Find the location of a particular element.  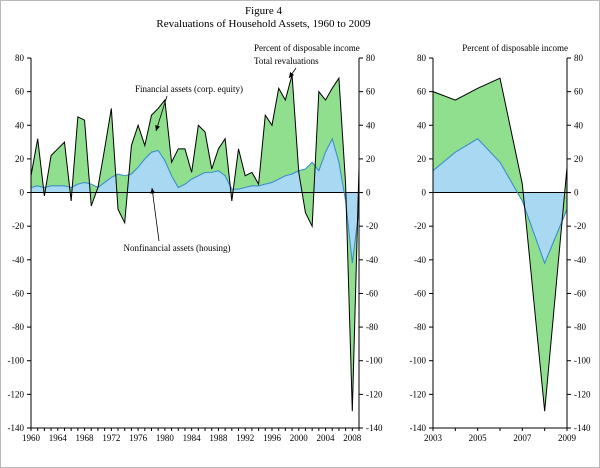

x-tick-label: 2005 is located at coordinates (478, 438).